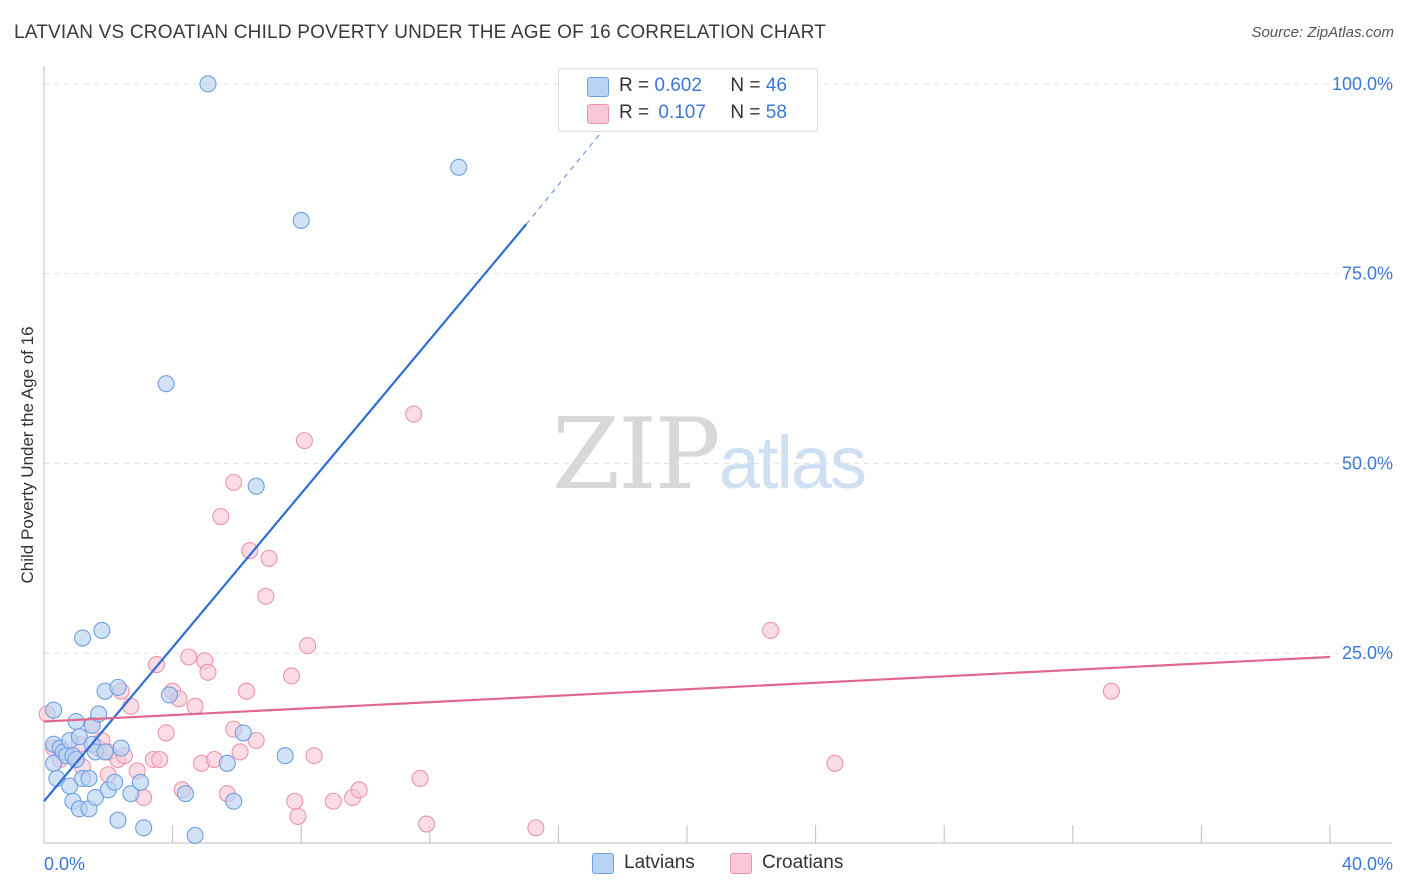  I want to click on croatians-swatch, so click(741, 863).